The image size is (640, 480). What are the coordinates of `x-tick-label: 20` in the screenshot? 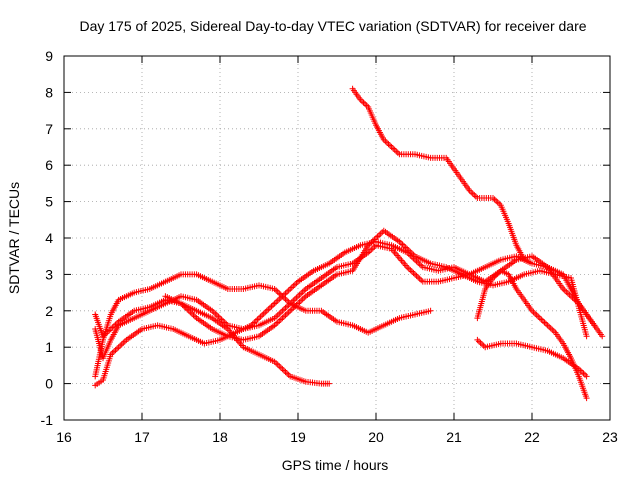 It's located at (376, 437).